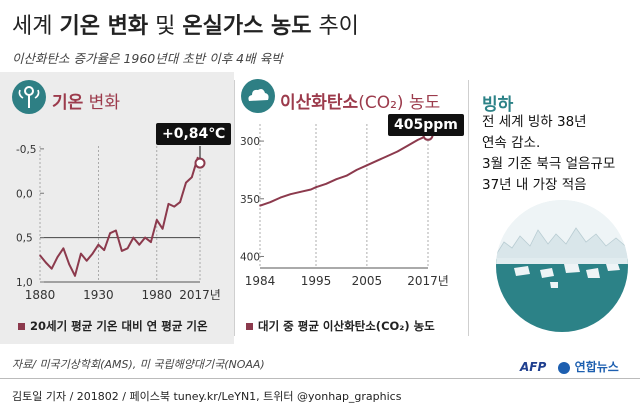  I want to click on footer-divider, so click(320, 378).